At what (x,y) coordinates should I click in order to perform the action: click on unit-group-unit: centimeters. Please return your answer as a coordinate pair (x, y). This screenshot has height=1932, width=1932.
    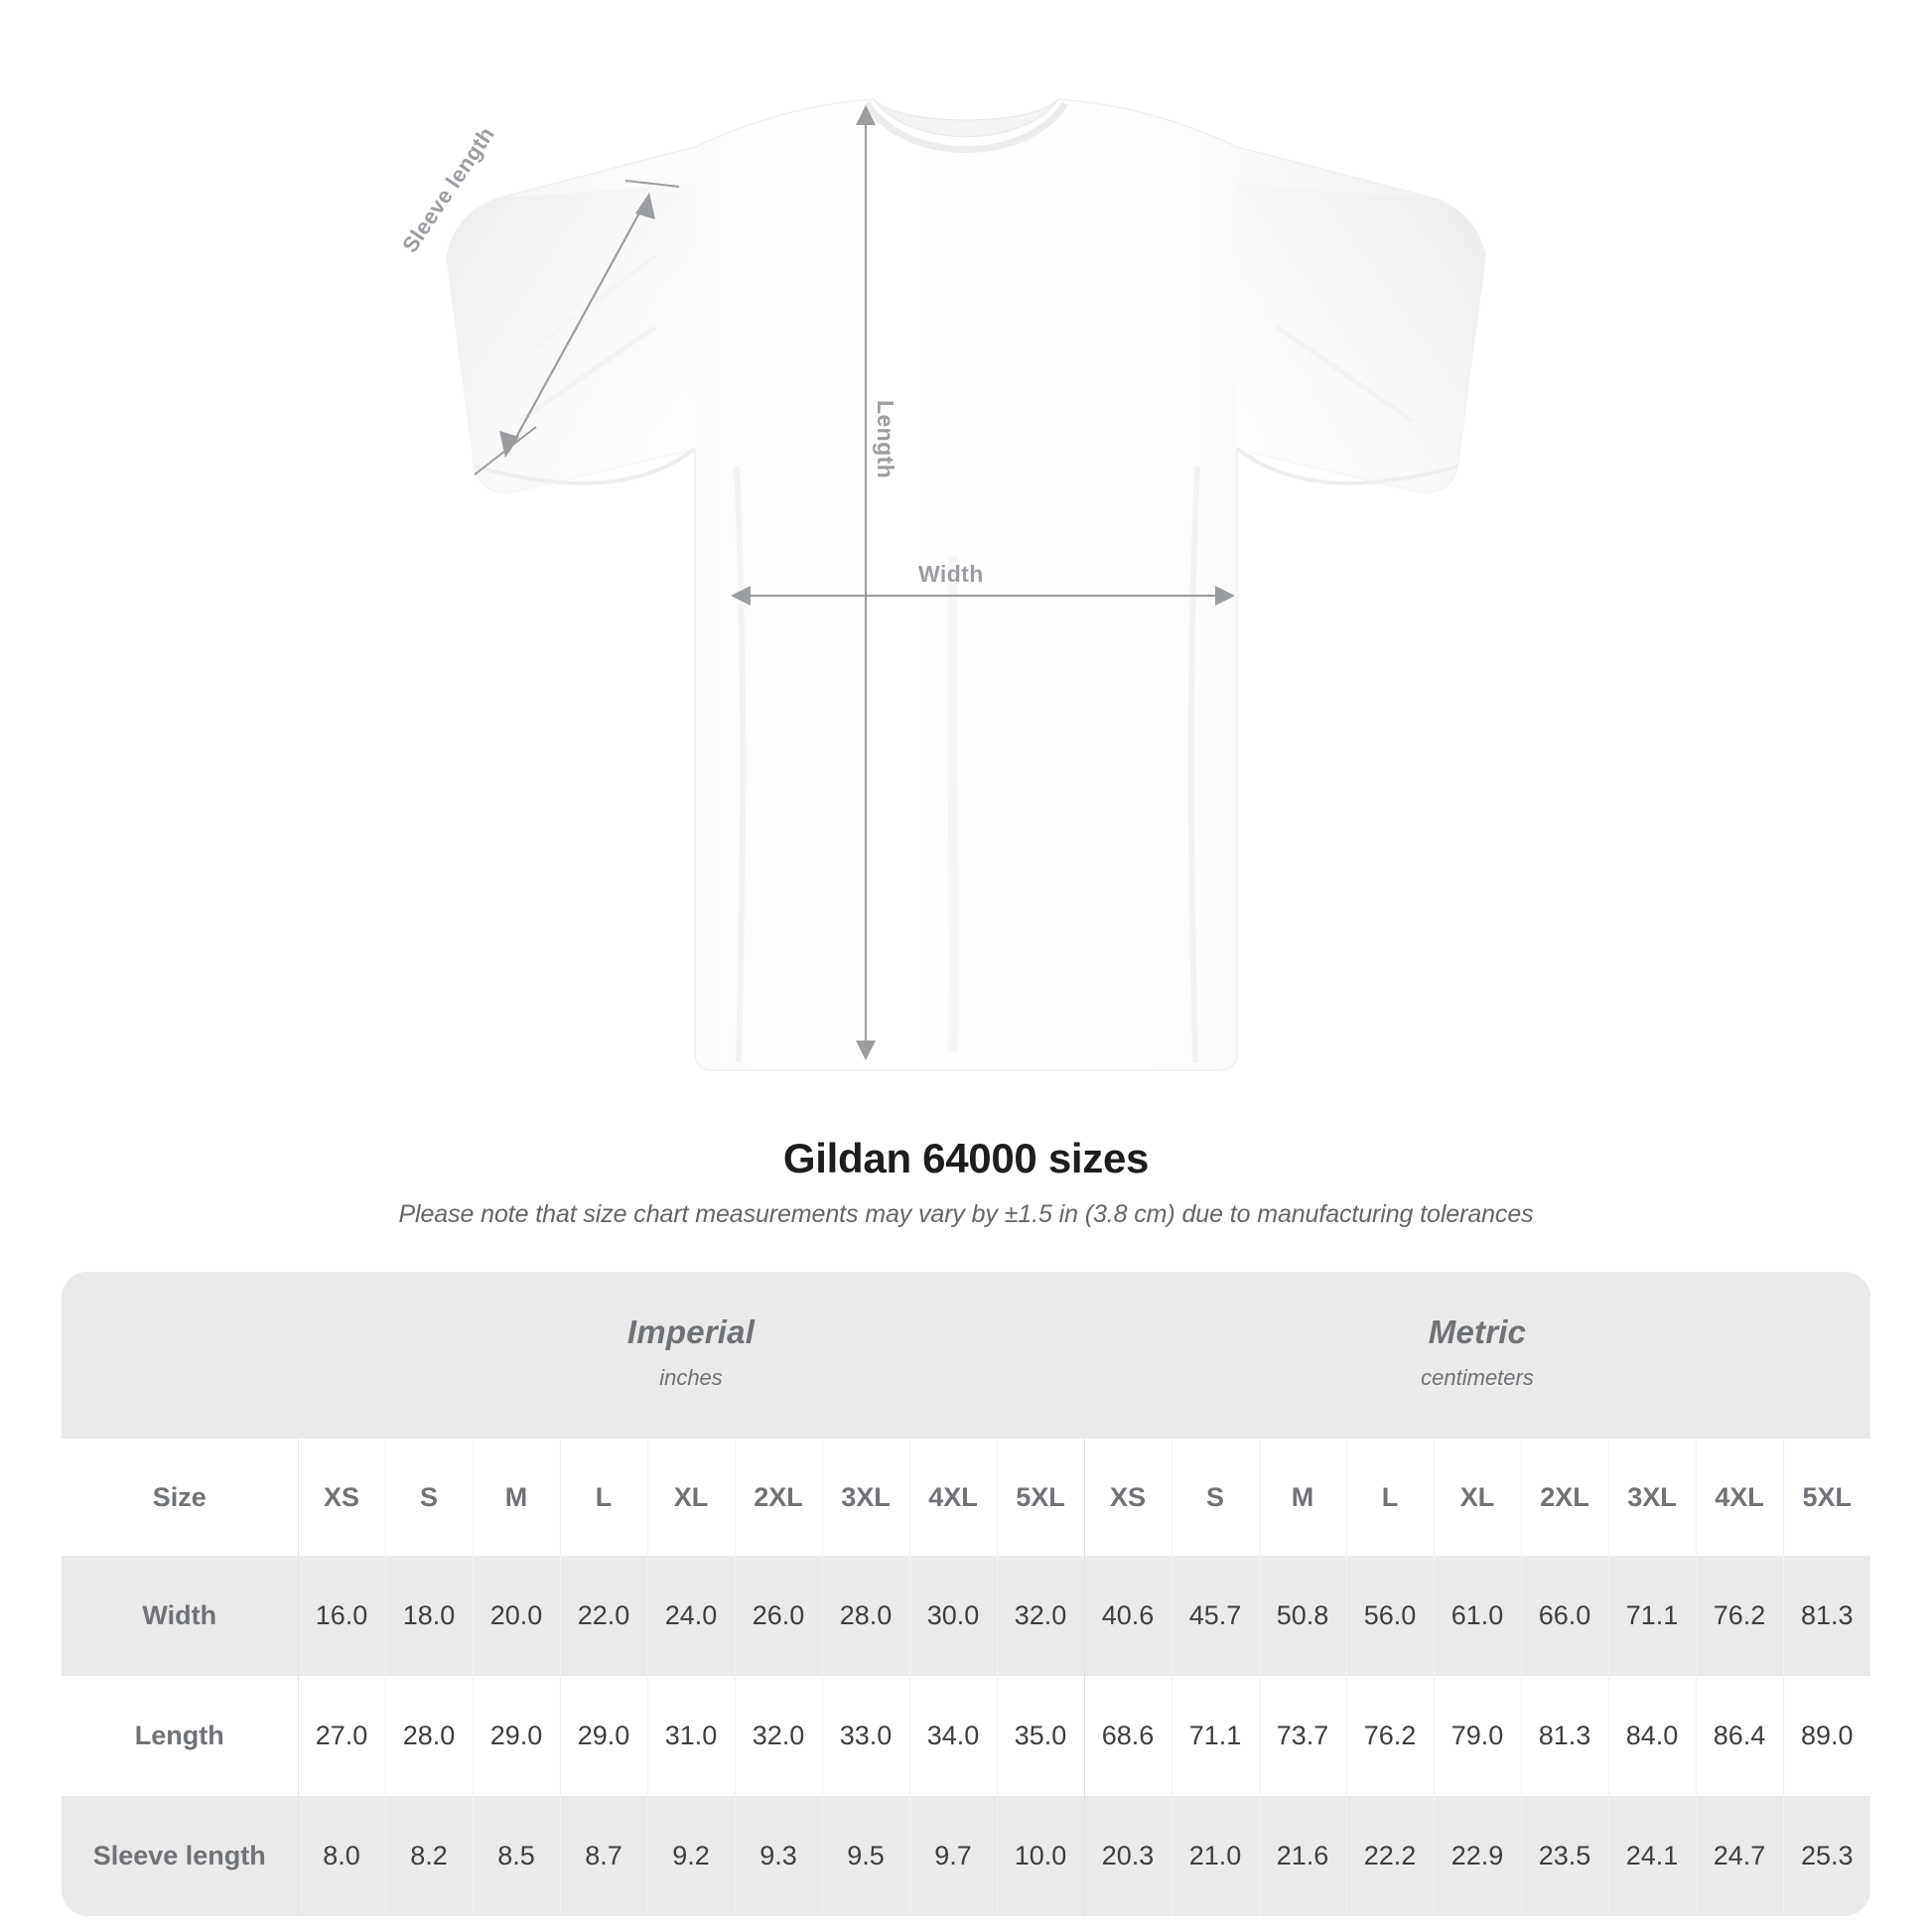
    Looking at the image, I should click on (1478, 1377).